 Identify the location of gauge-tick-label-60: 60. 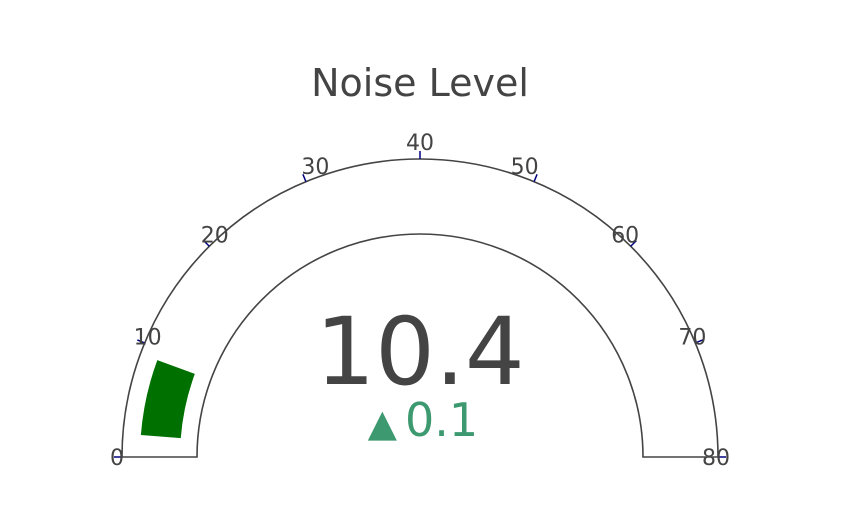
(625, 235).